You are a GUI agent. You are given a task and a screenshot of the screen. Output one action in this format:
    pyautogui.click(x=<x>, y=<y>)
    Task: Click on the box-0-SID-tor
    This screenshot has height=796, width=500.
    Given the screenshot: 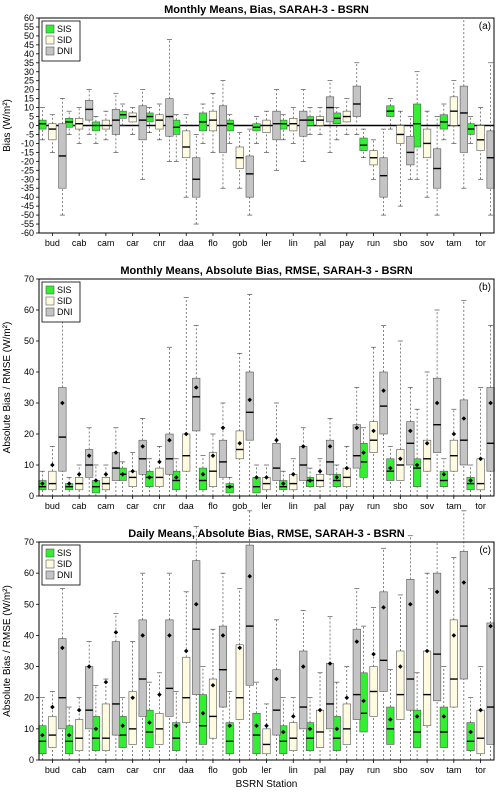 What is the action you would take?
    pyautogui.click(x=480, y=143)
    